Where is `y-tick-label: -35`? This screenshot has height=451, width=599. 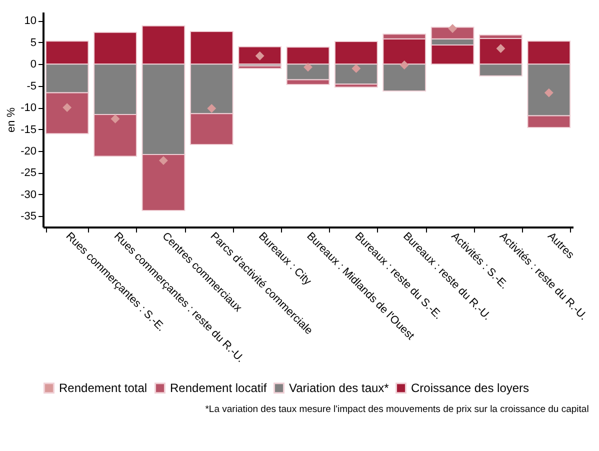 y-tick-label: -35 is located at coordinates (28, 216).